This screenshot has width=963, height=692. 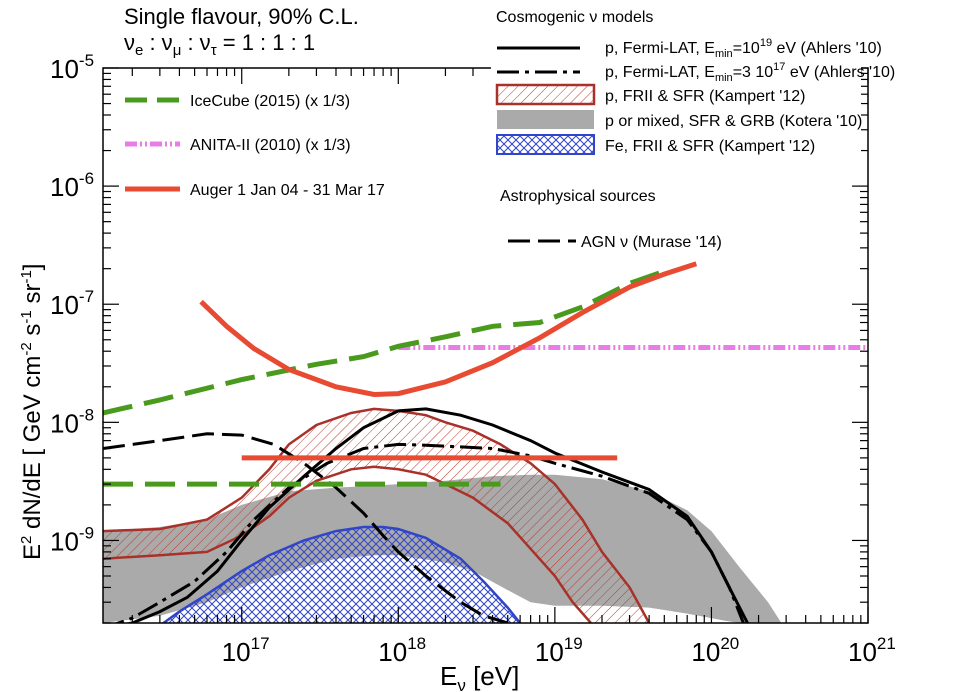 I want to click on legend-swatch-kampert-p, so click(x=545, y=94).